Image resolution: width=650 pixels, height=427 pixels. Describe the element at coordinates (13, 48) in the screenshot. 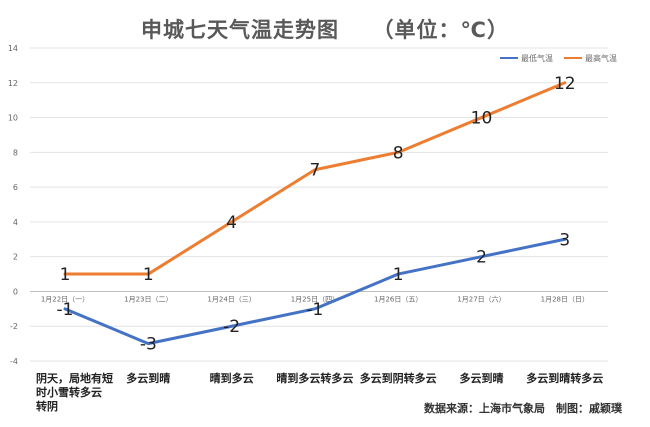

I see `y-tick-label: 14` at that location.